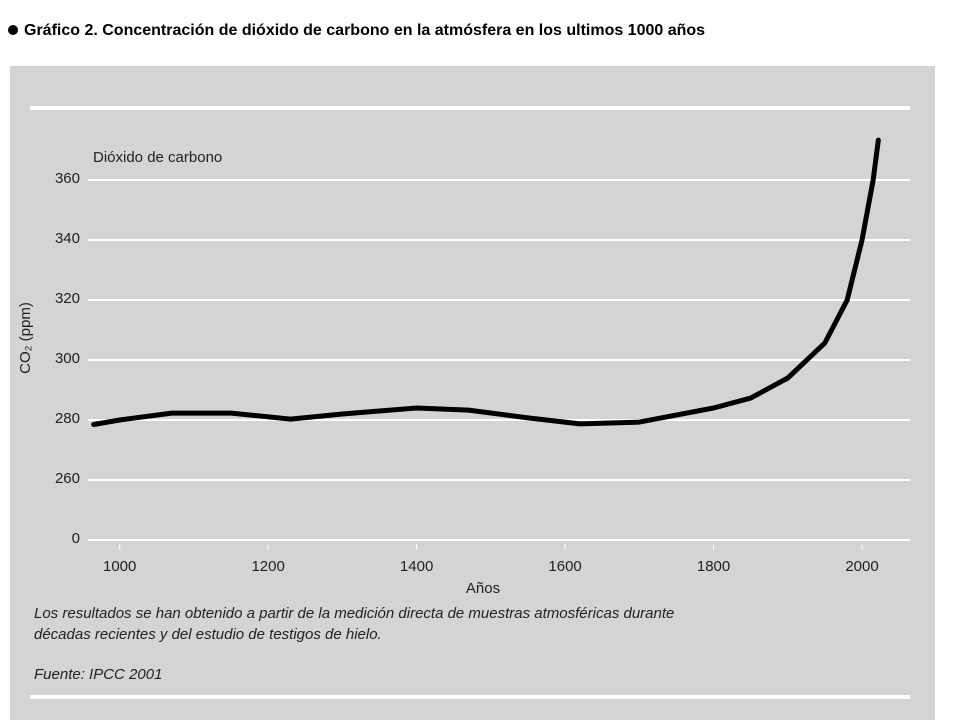 The height and width of the screenshot is (720, 960). What do you see at coordinates (67, 178) in the screenshot?
I see `y-tick-label: 360` at bounding box center [67, 178].